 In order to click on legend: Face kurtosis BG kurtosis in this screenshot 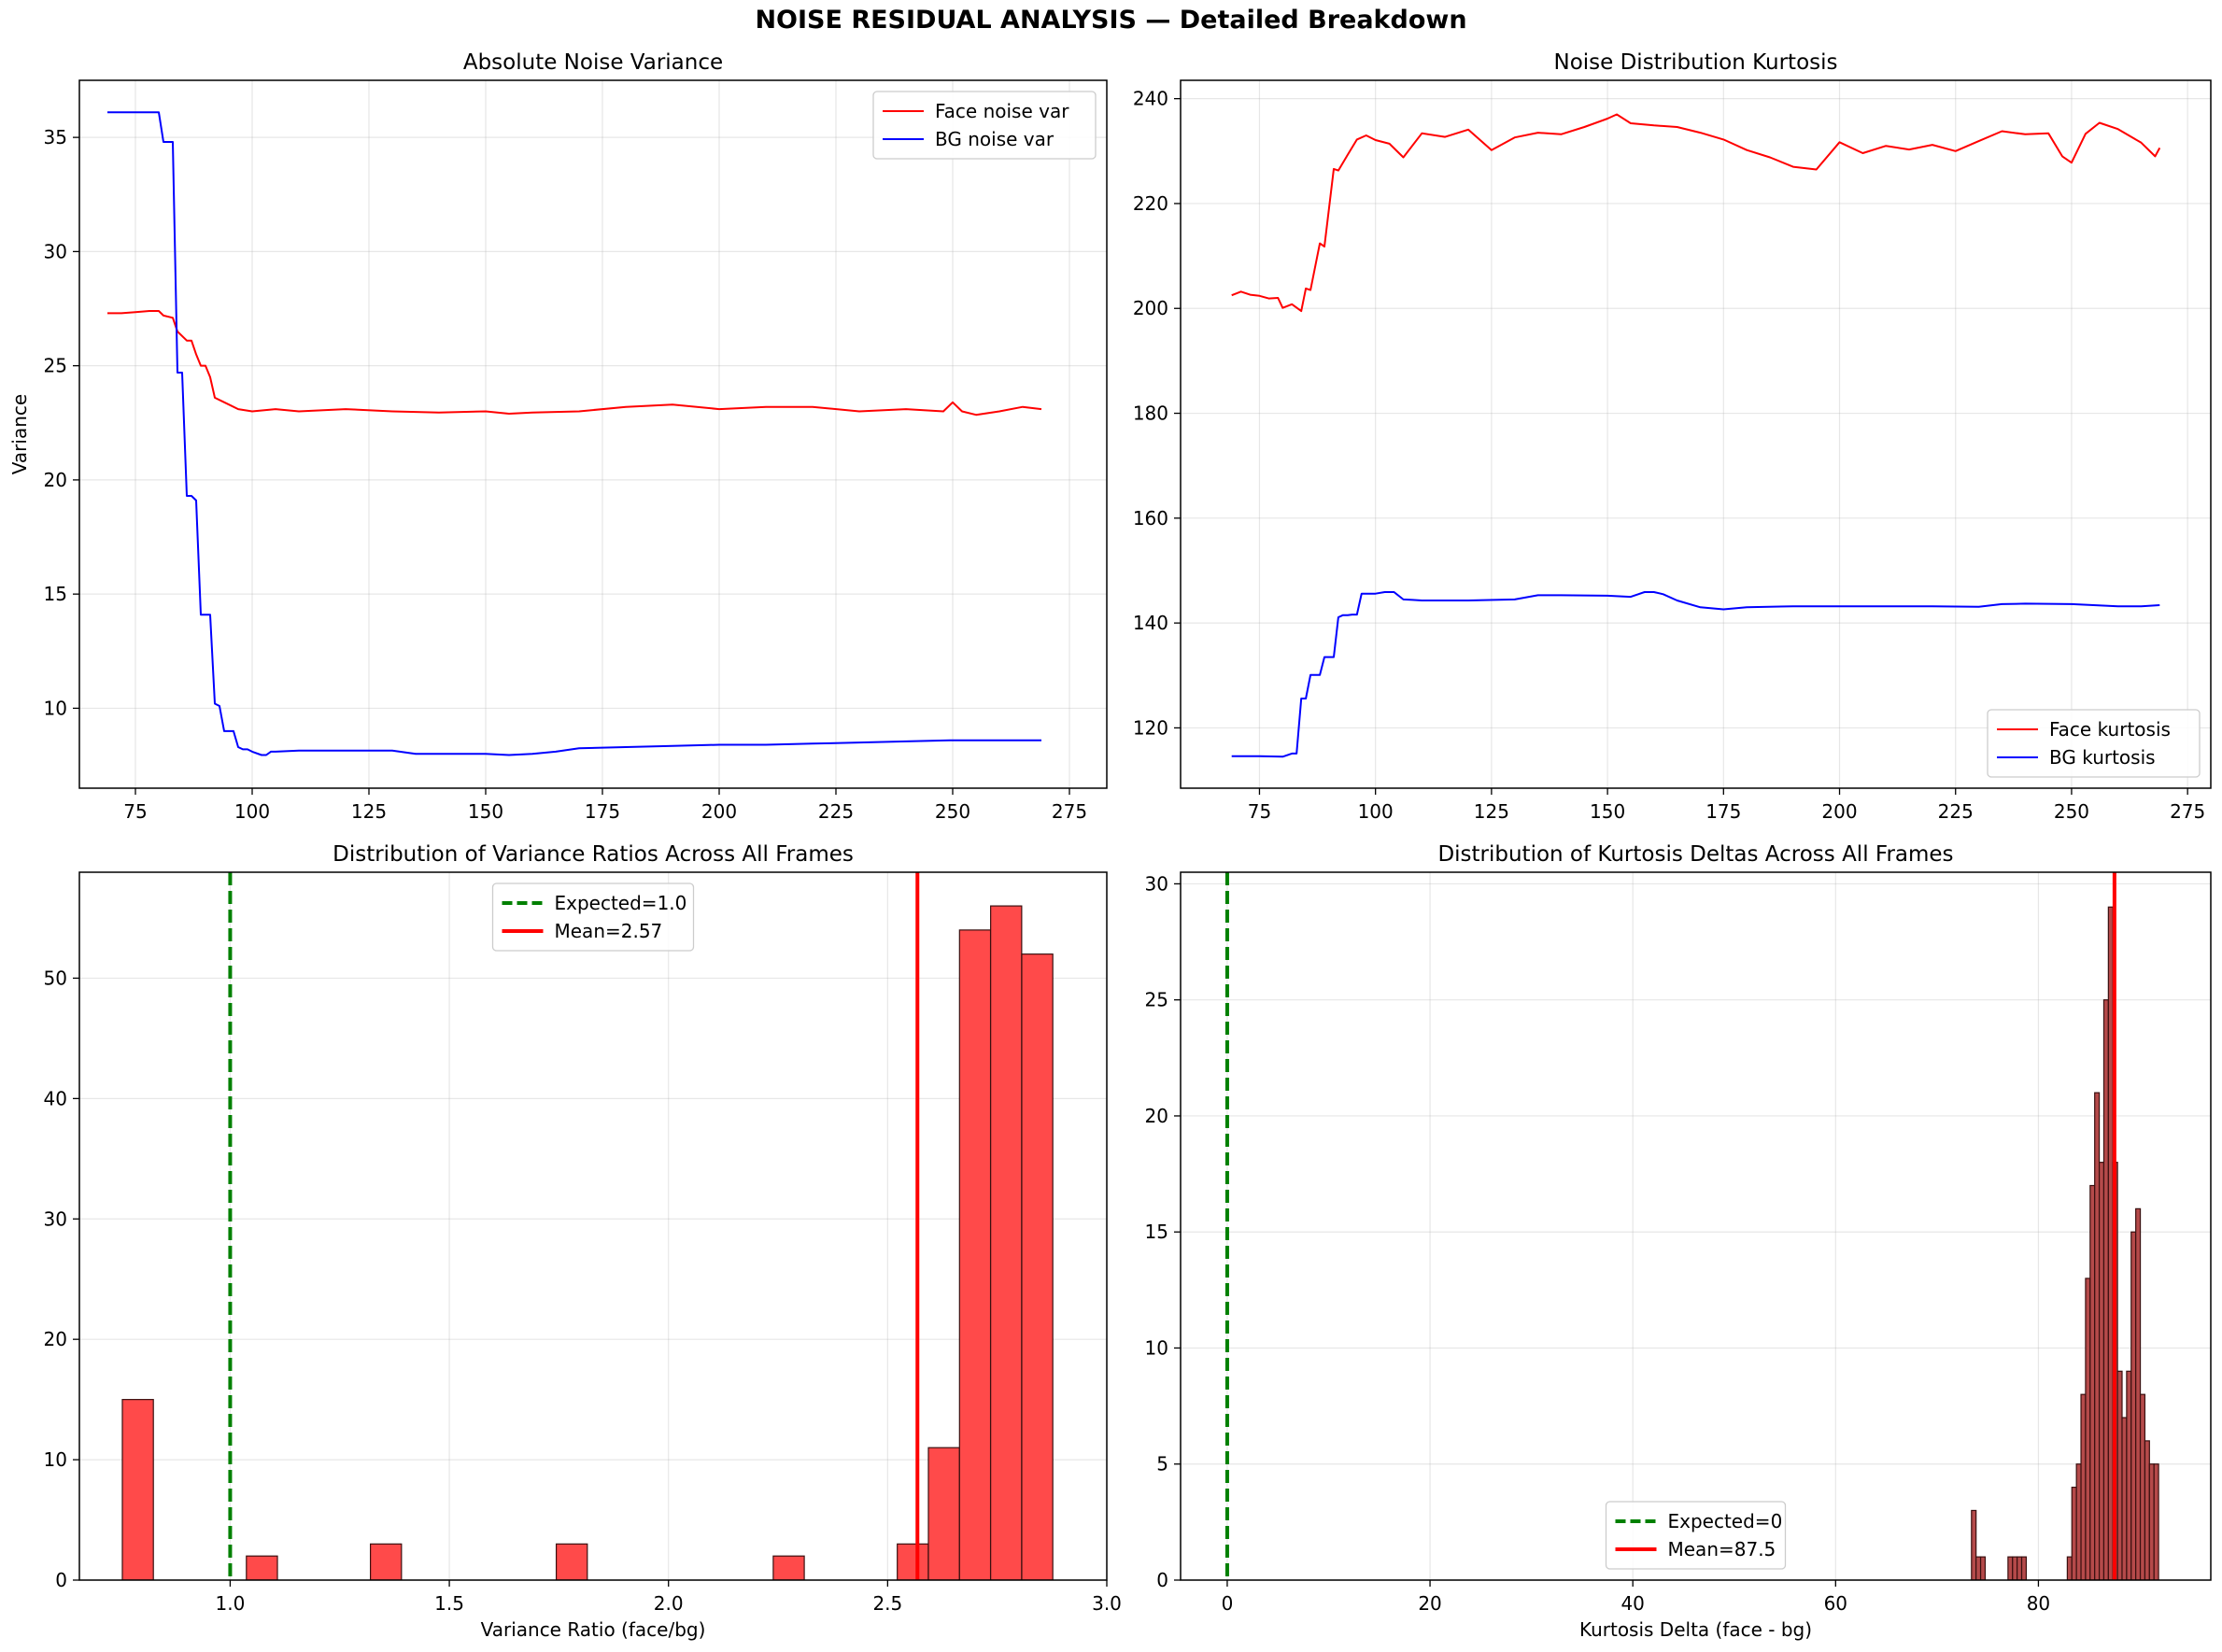, I will do `click(2094, 743)`.